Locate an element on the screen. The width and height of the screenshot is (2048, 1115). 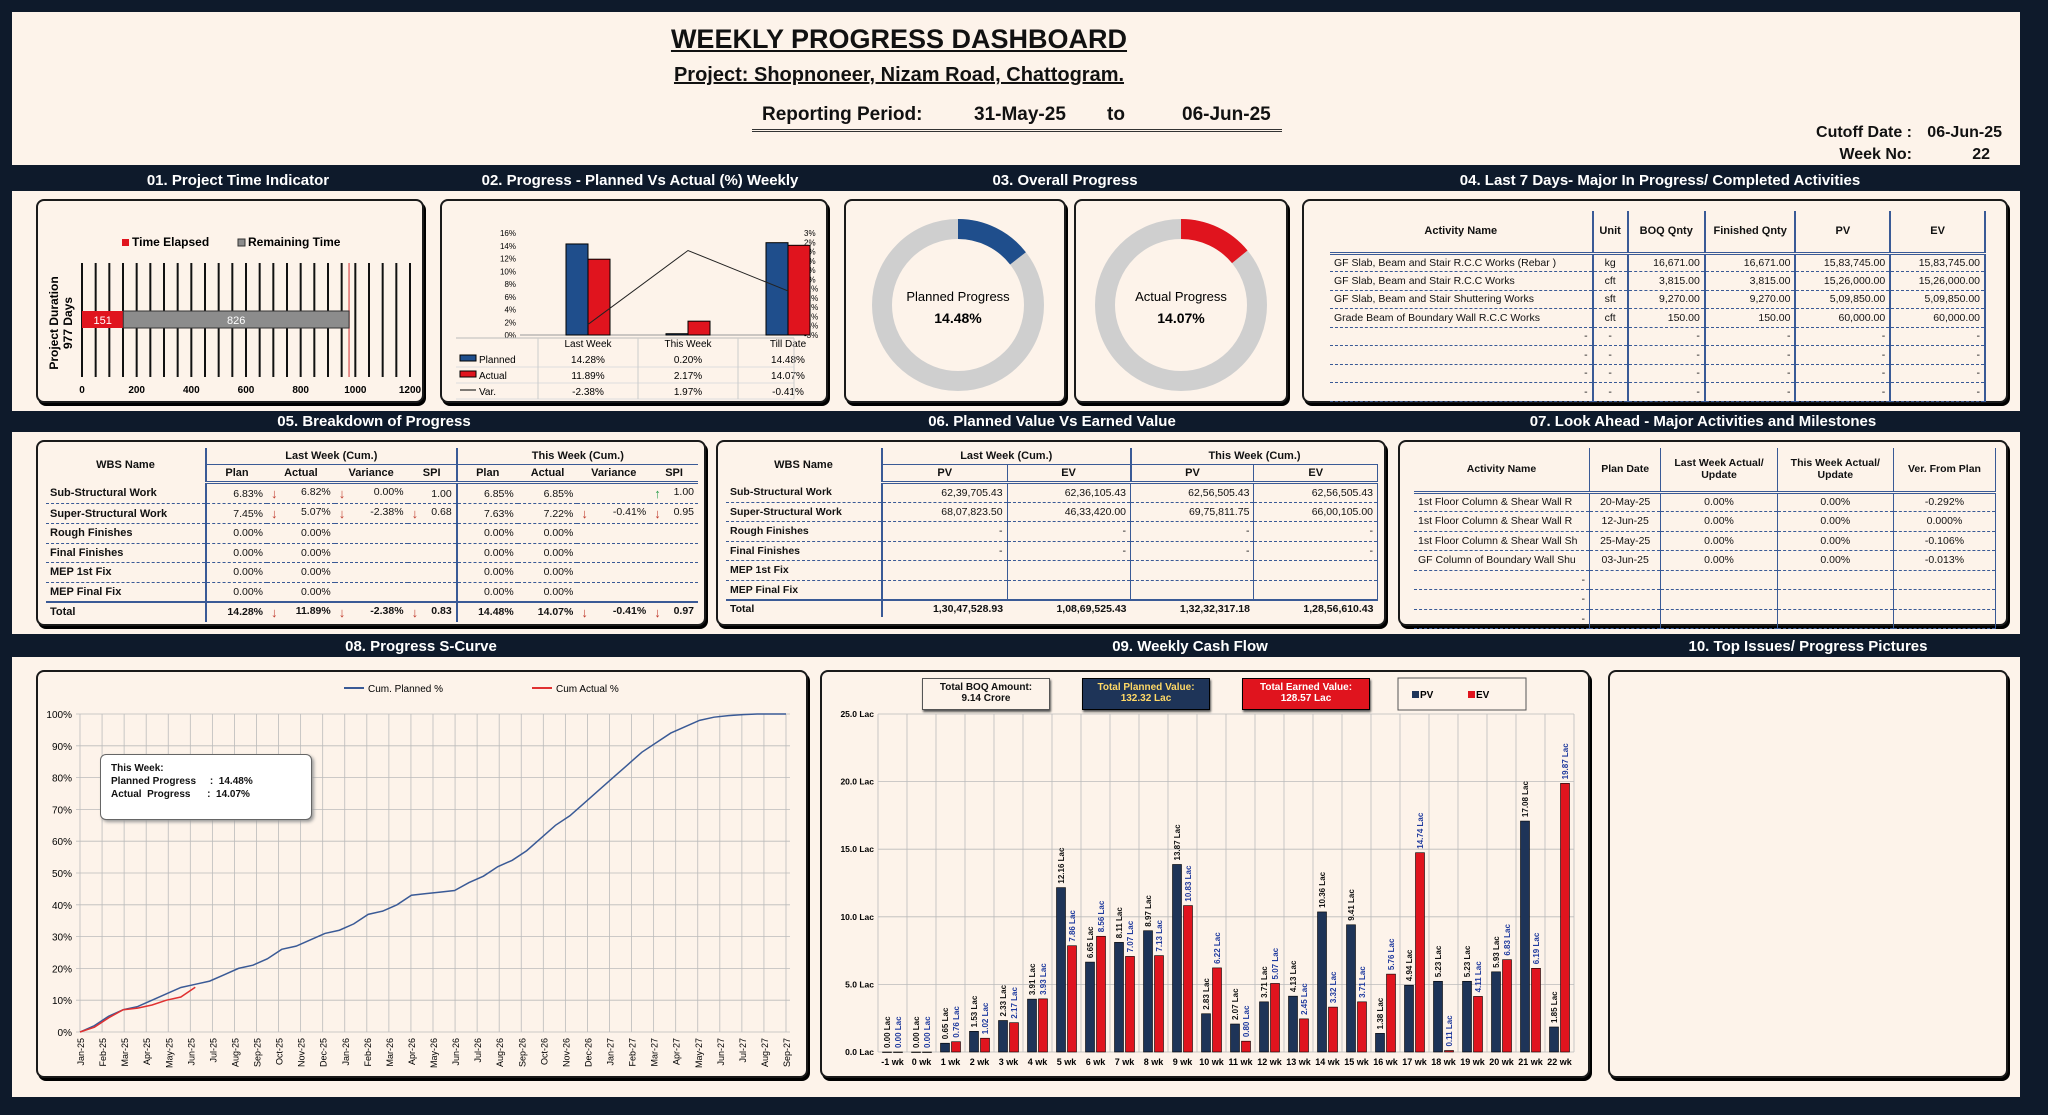
table-cell: 1st Floor Column & Shear Wall R is located at coordinates (1502, 502).